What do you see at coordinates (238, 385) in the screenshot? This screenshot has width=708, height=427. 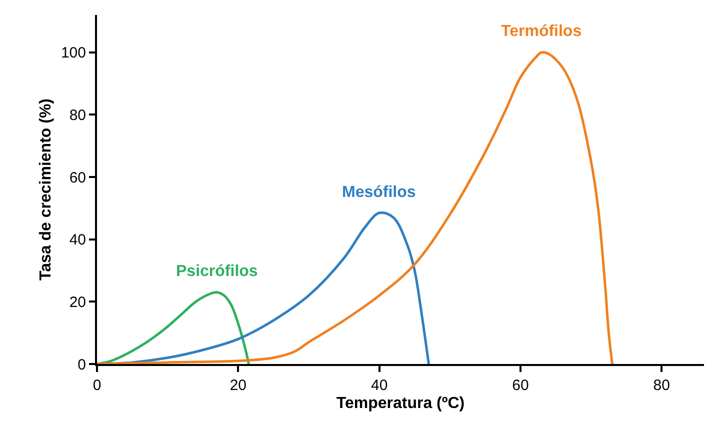 I see `x-tick-label: 20` at bounding box center [238, 385].